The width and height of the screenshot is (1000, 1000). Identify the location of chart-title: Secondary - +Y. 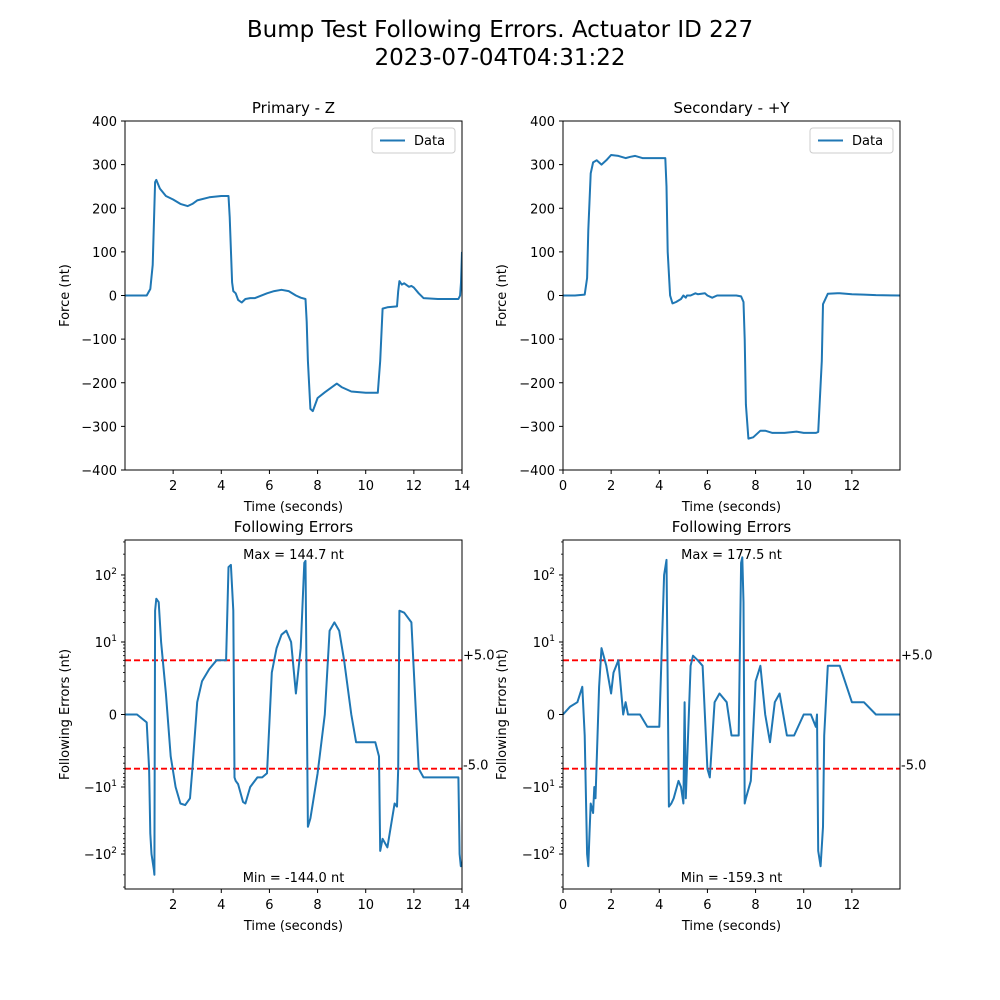
(731, 108).